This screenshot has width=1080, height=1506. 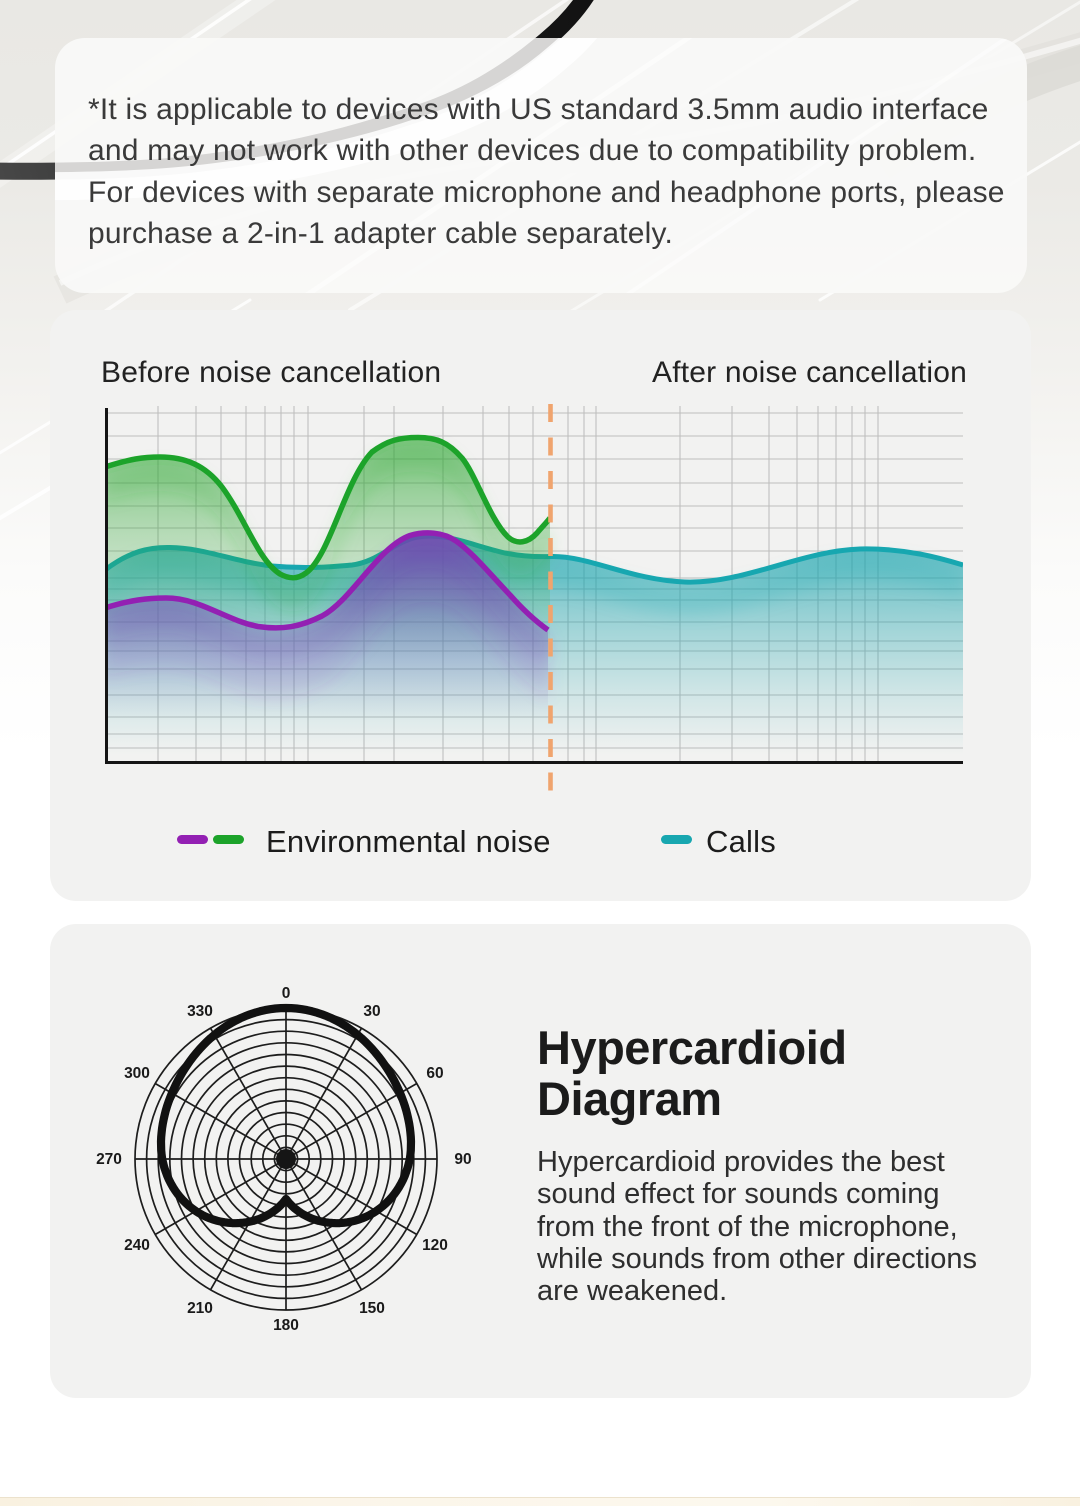 I want to click on svg-text: 180, so click(x=286, y=1325).